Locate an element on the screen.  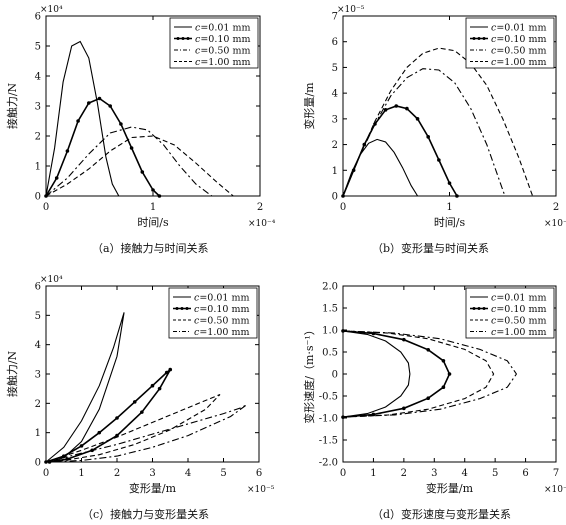
legend-label-b-2: c=0.50 mm is located at coordinates (518, 51).